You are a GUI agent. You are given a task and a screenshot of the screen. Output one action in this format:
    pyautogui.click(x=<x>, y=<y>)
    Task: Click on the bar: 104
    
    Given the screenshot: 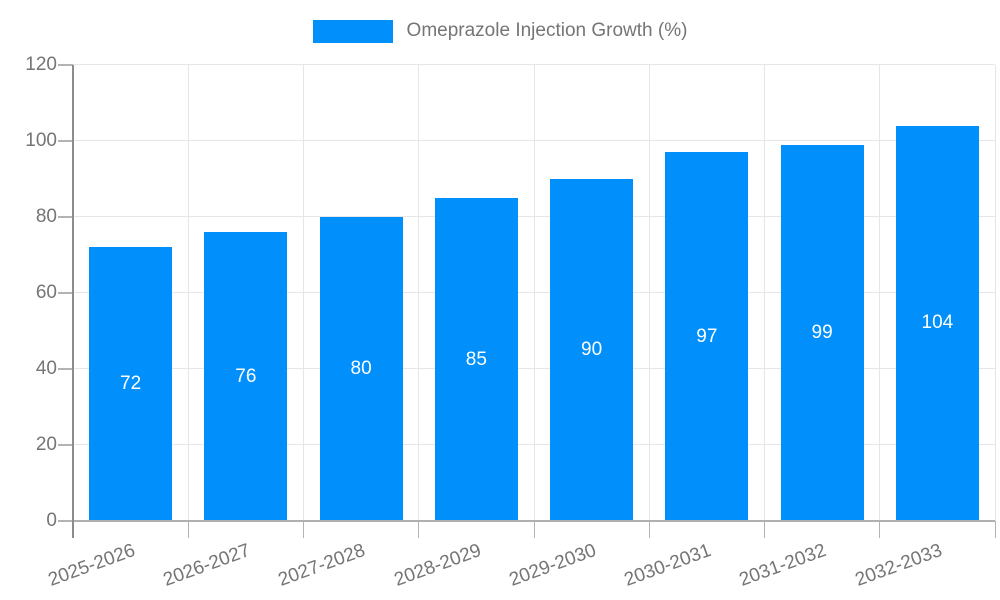 What is the action you would take?
    pyautogui.click(x=937, y=323)
    